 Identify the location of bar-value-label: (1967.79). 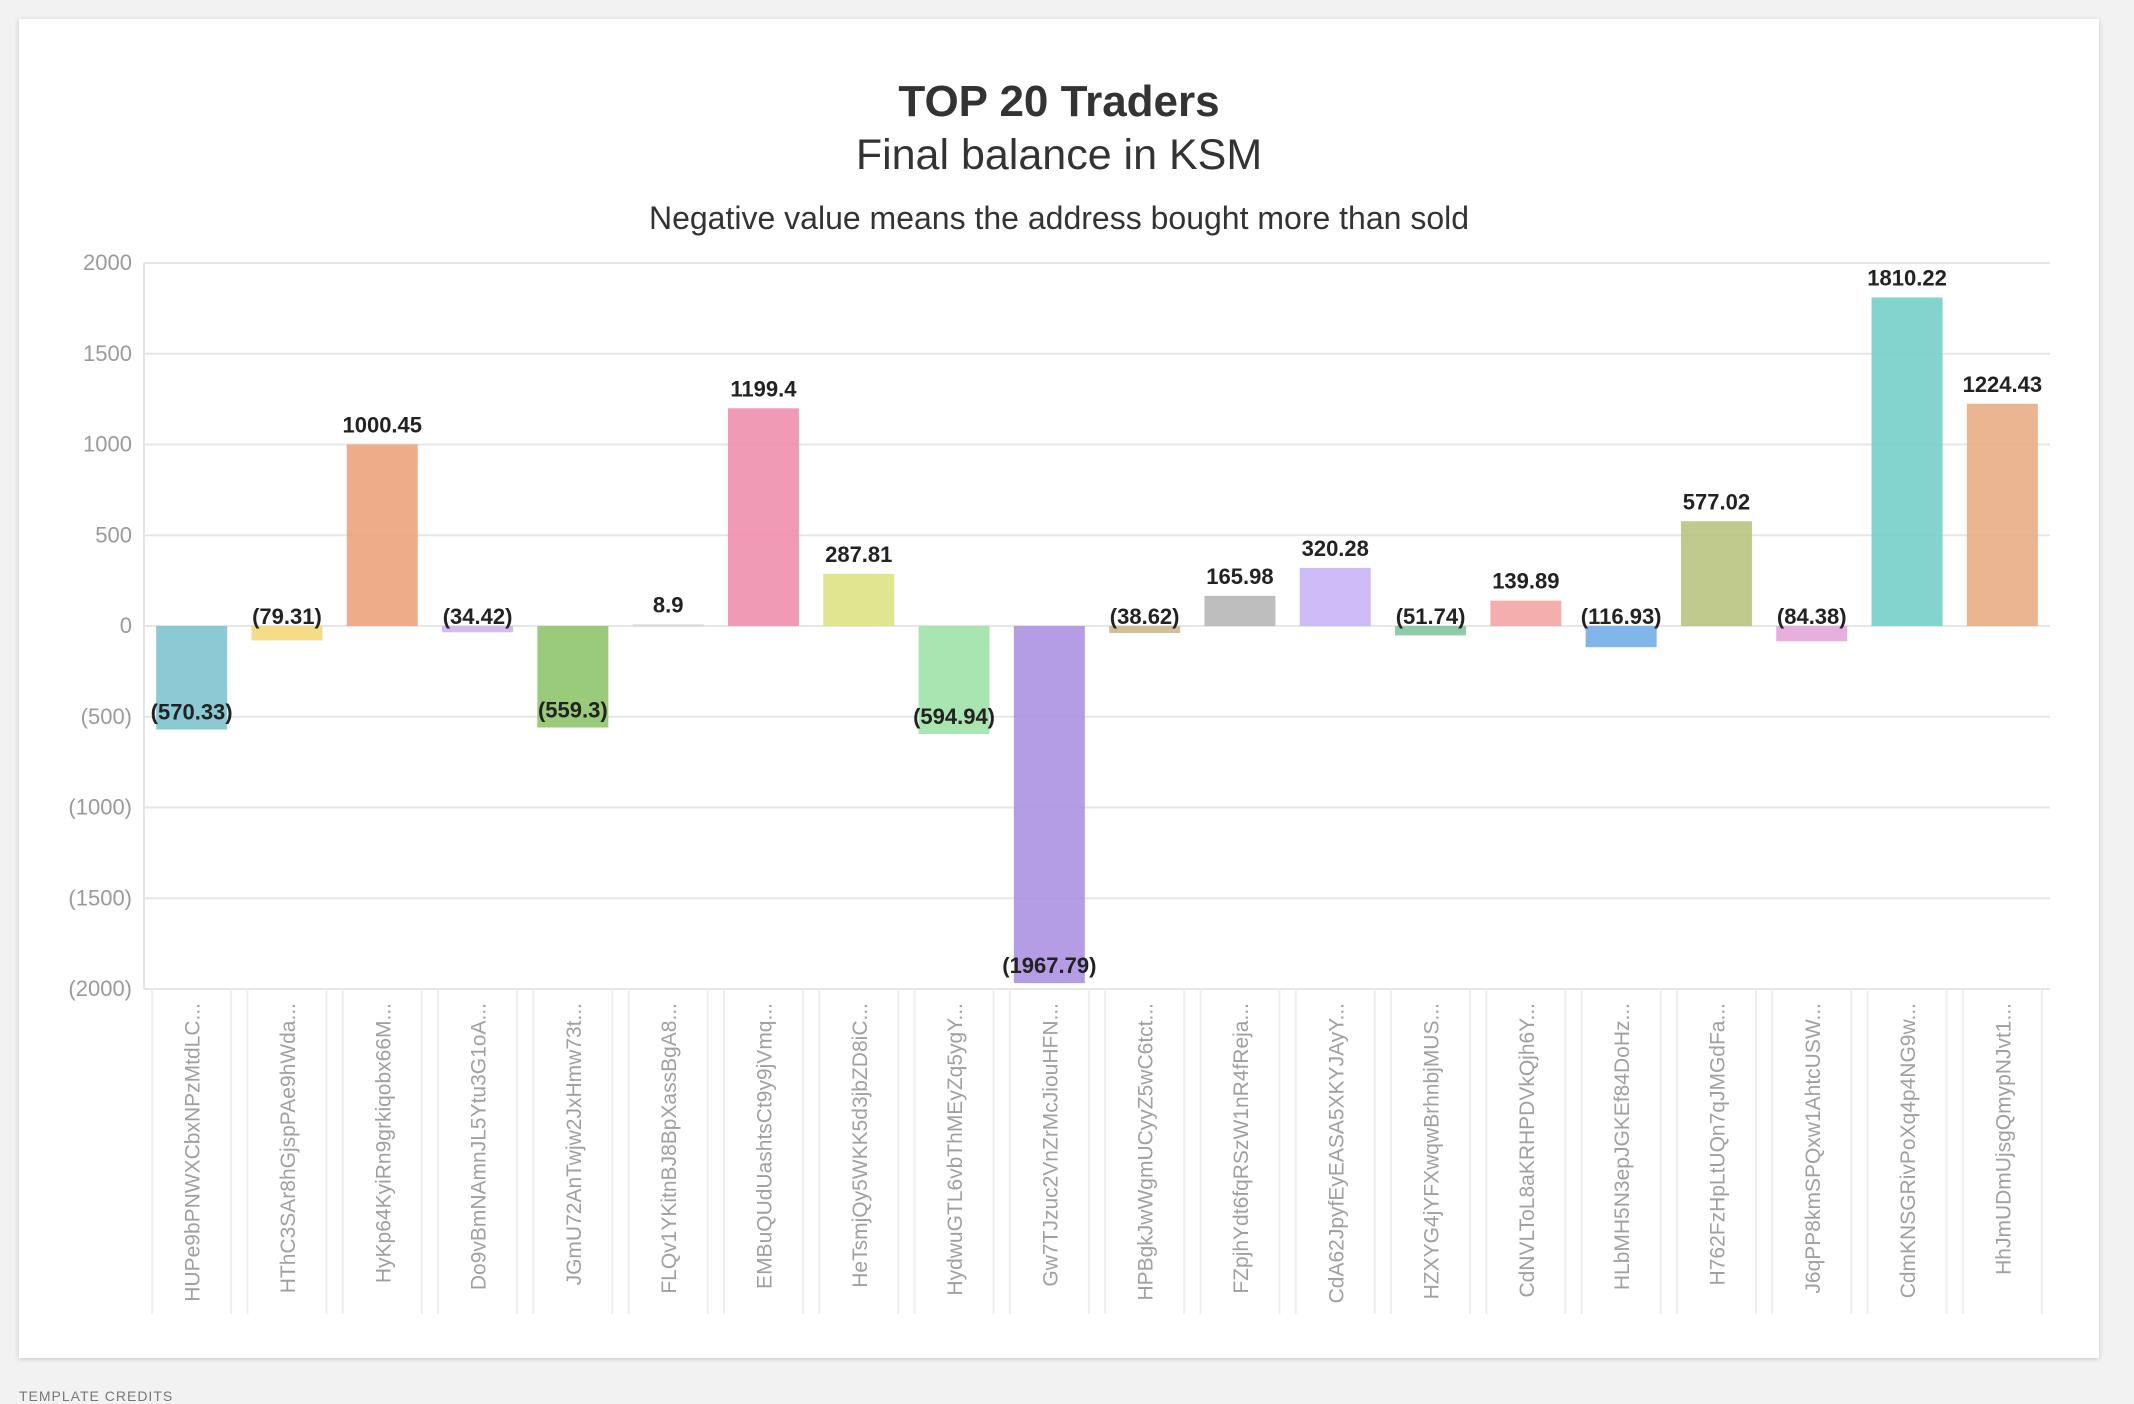
(1049, 965).